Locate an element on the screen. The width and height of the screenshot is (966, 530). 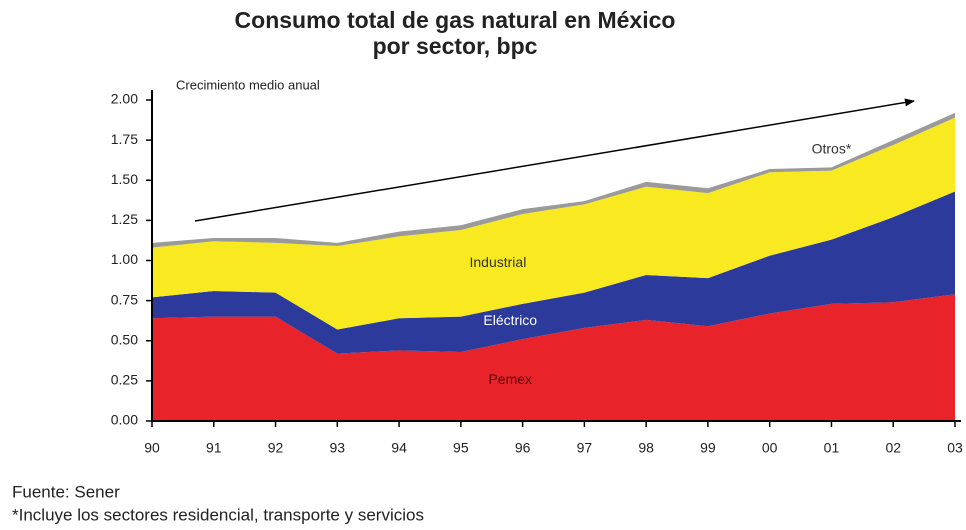
x-tick-label: 92 is located at coordinates (276, 448).